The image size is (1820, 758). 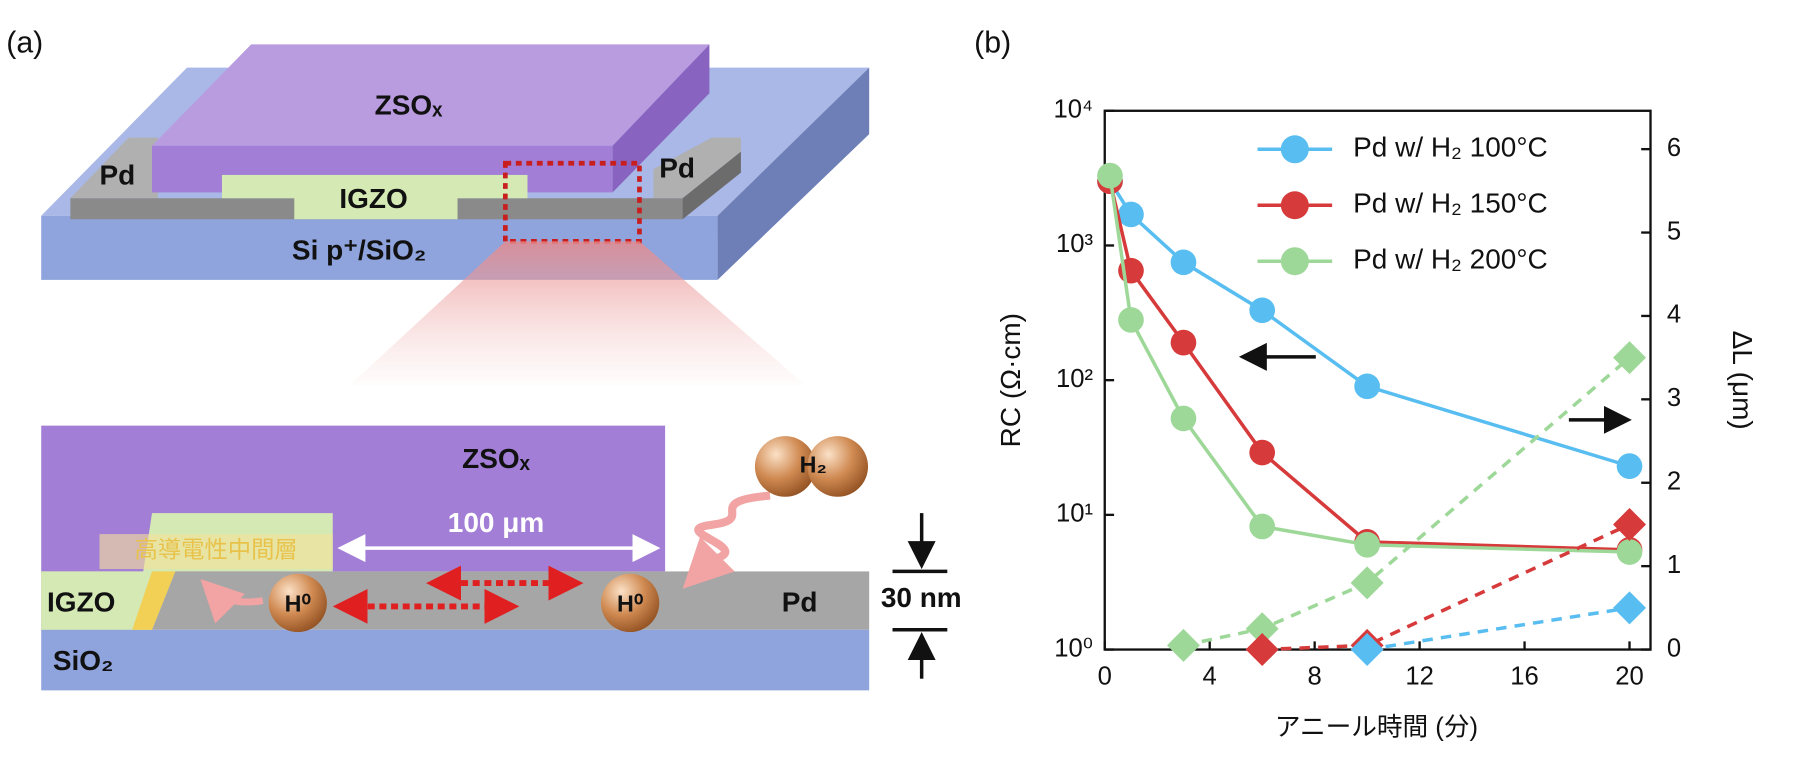 What do you see at coordinates (455, 660) in the screenshot?
I see `sio2-layer` at bounding box center [455, 660].